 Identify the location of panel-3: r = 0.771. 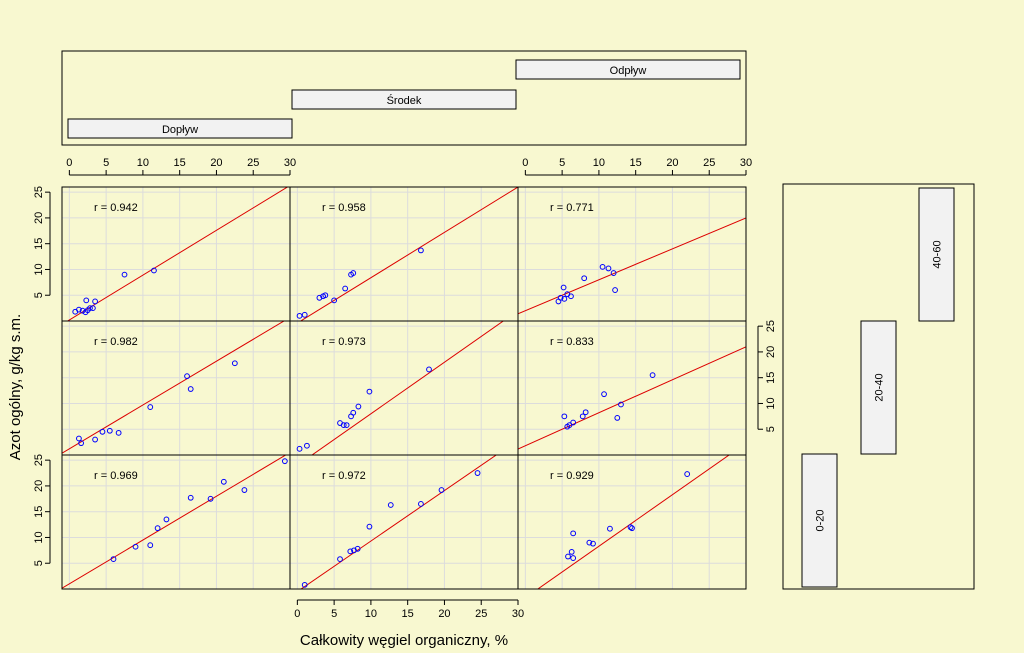
(632, 254).